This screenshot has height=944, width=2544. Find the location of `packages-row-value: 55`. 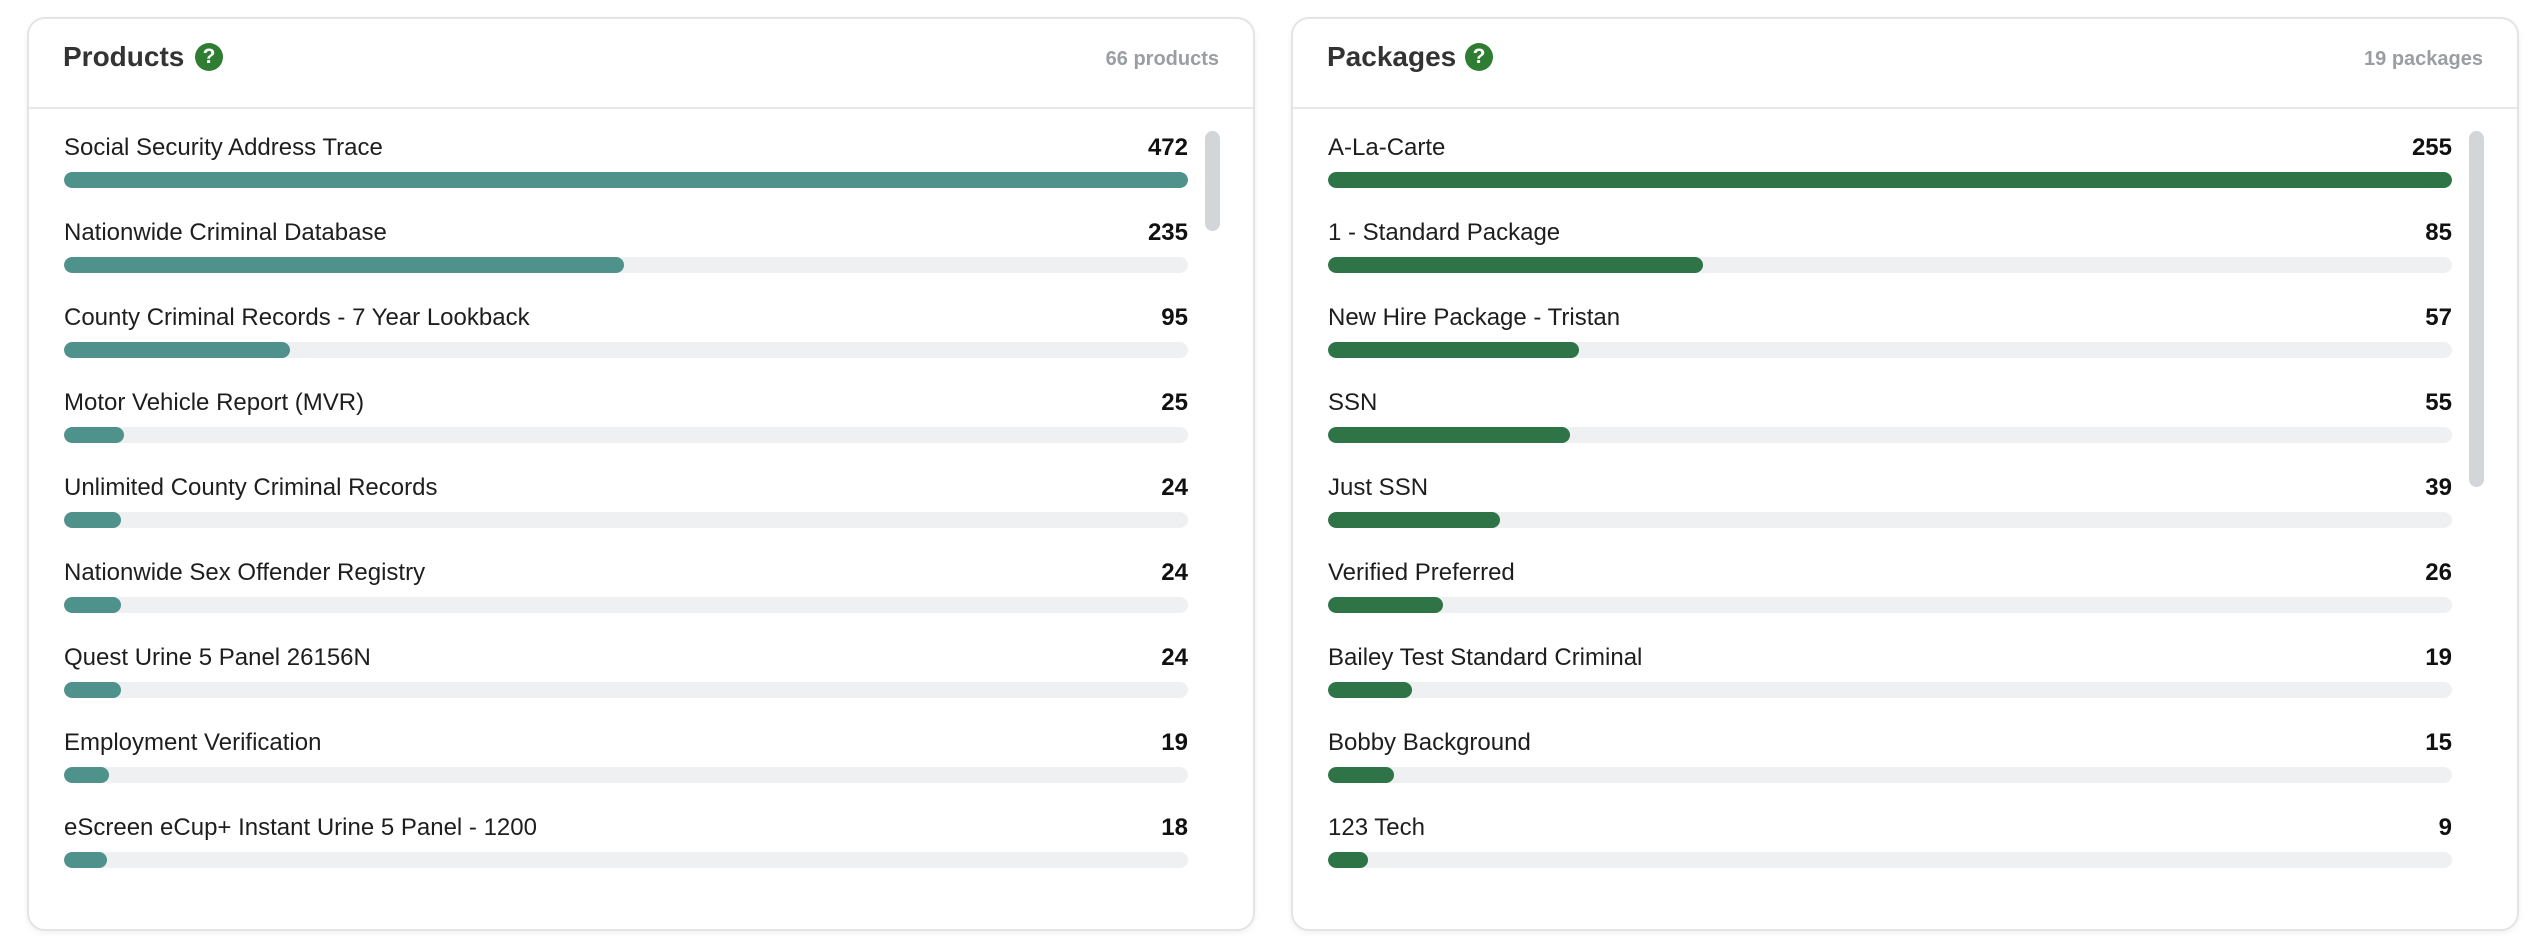

packages-row-value: 55 is located at coordinates (2438, 402).